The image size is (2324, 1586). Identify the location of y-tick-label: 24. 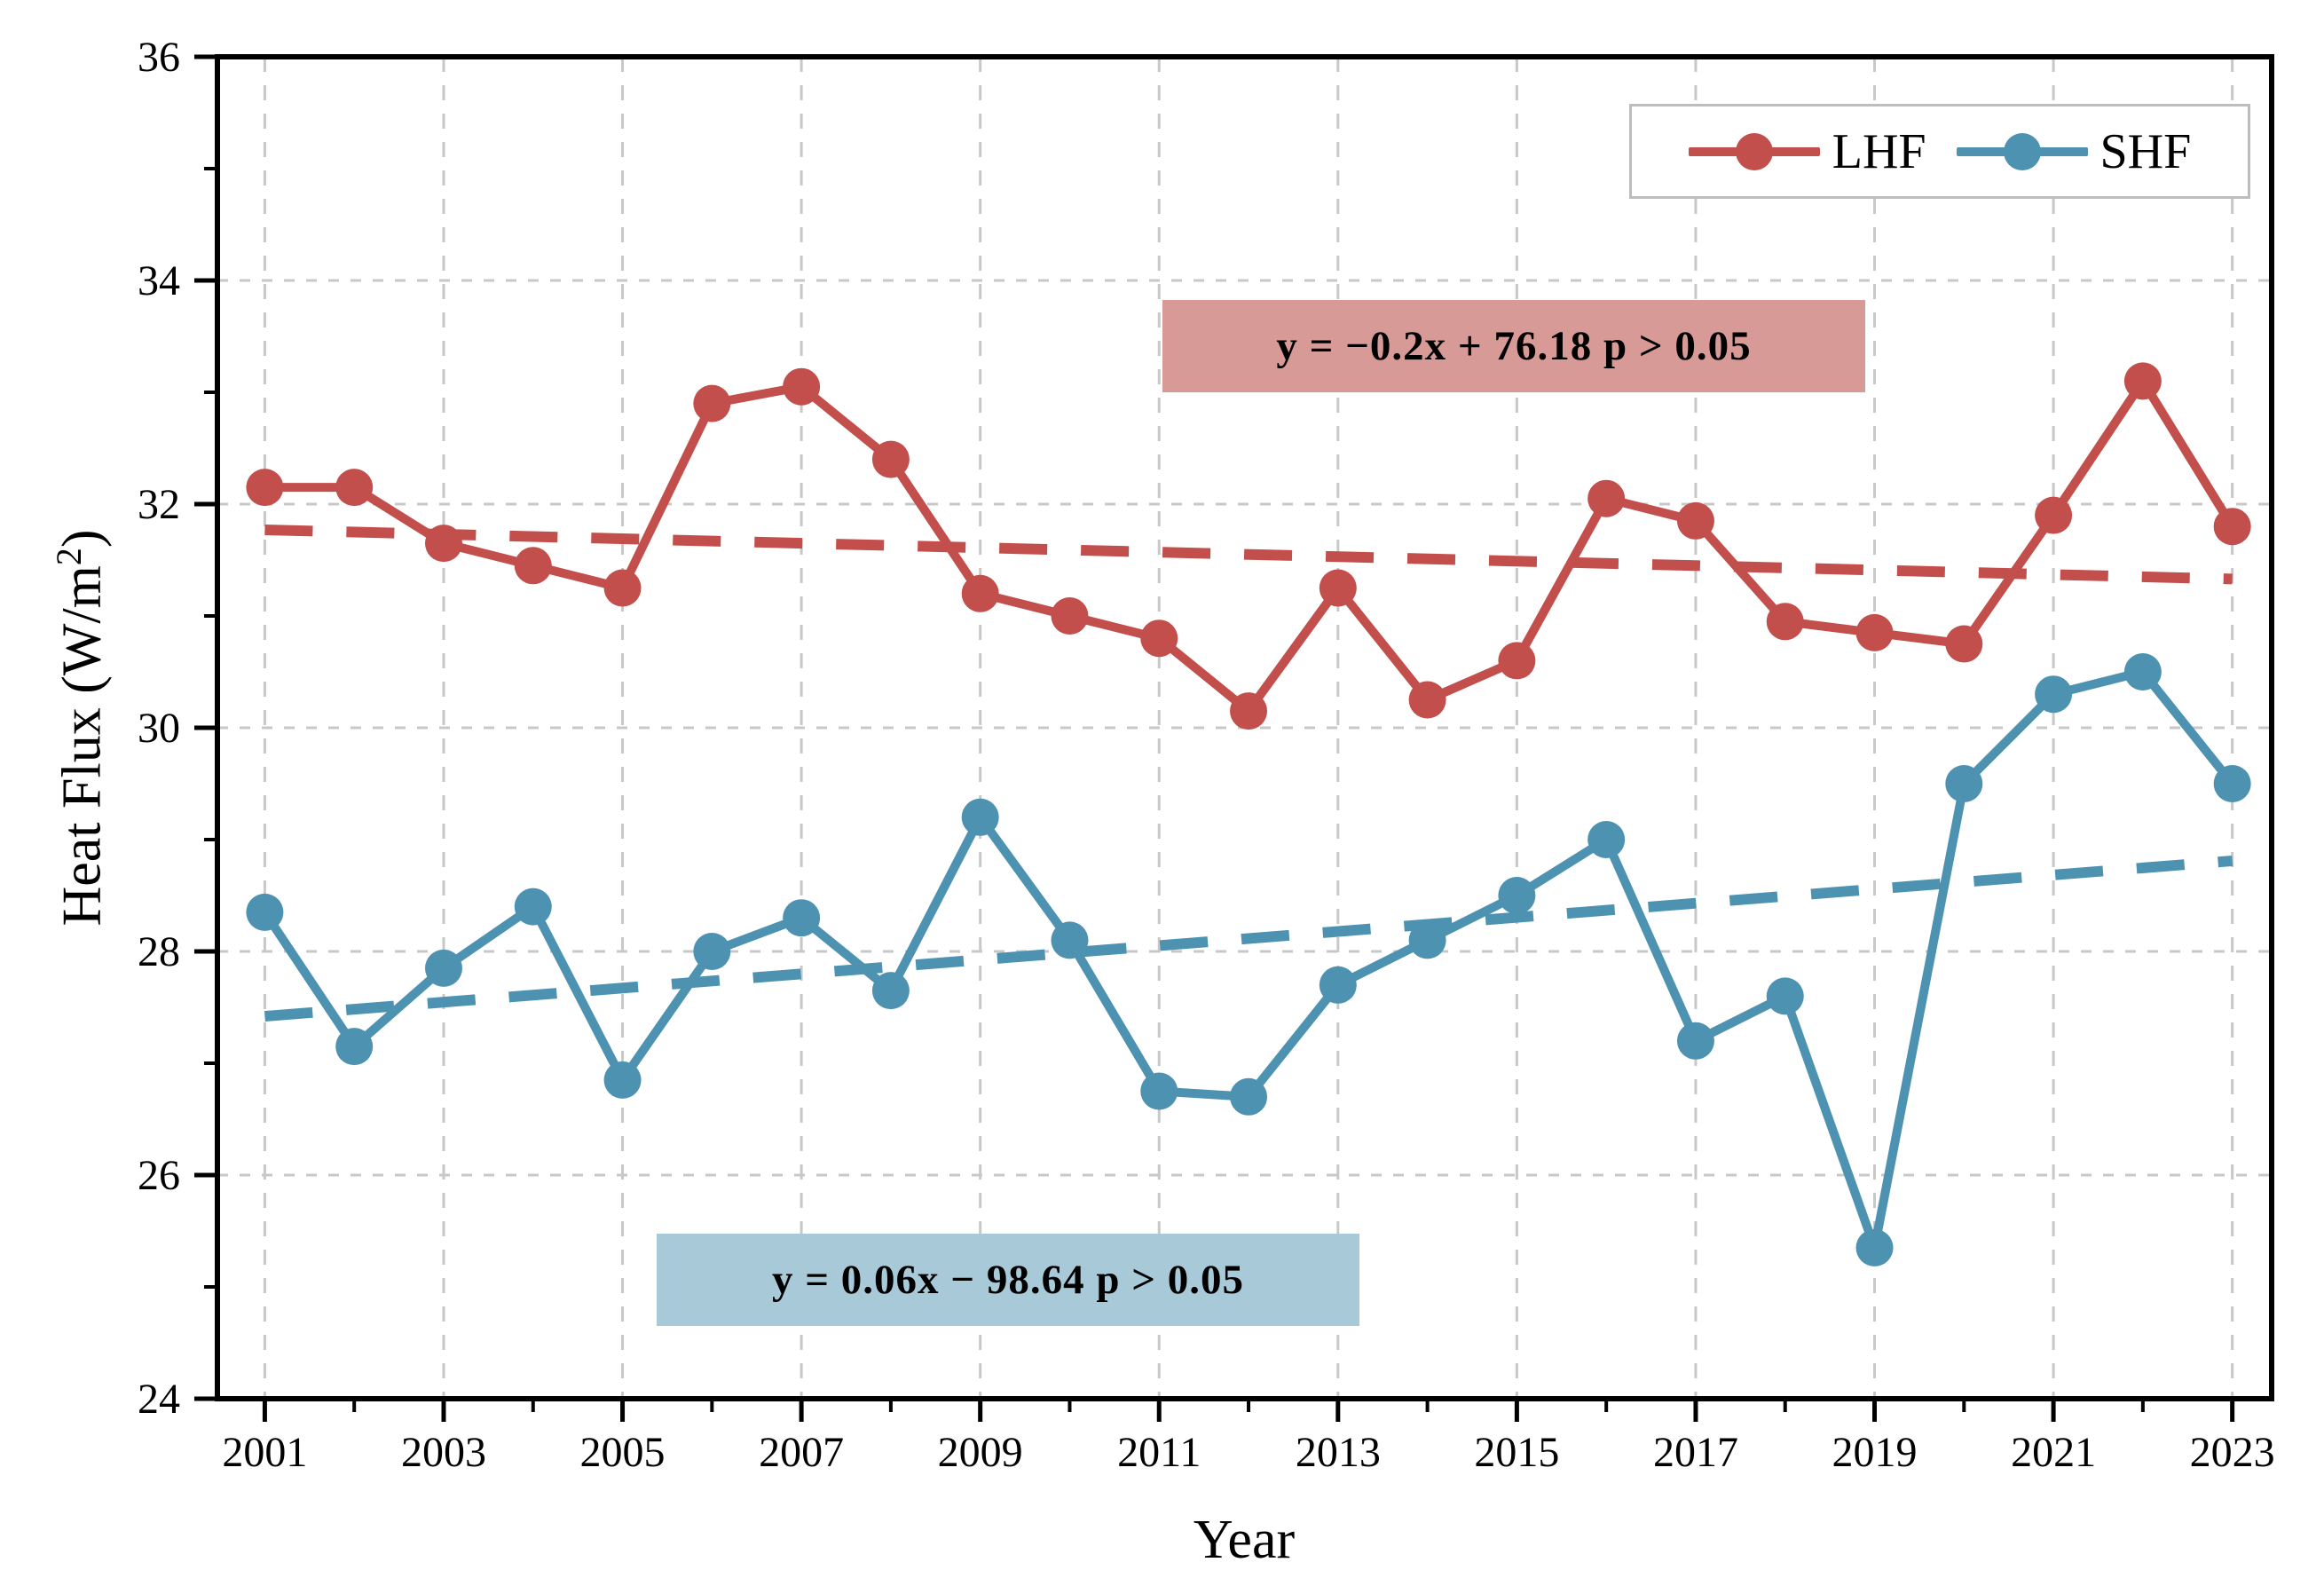
(159, 1399).